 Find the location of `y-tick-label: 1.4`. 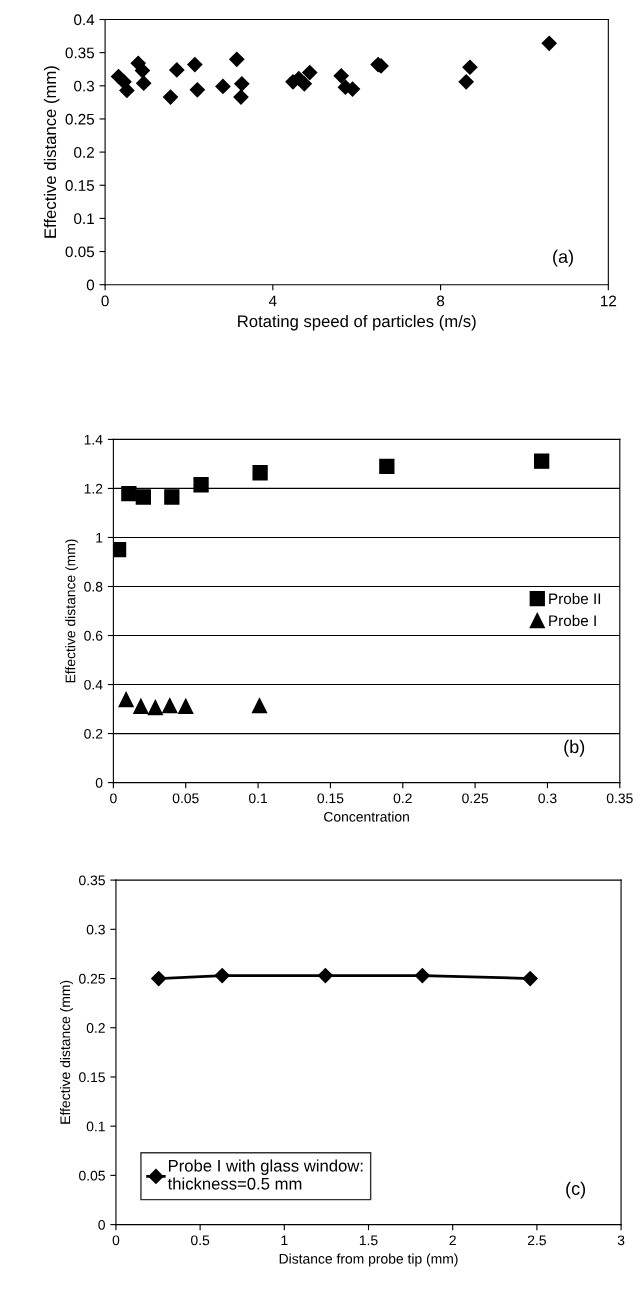

y-tick-label: 1.4 is located at coordinates (93, 439).